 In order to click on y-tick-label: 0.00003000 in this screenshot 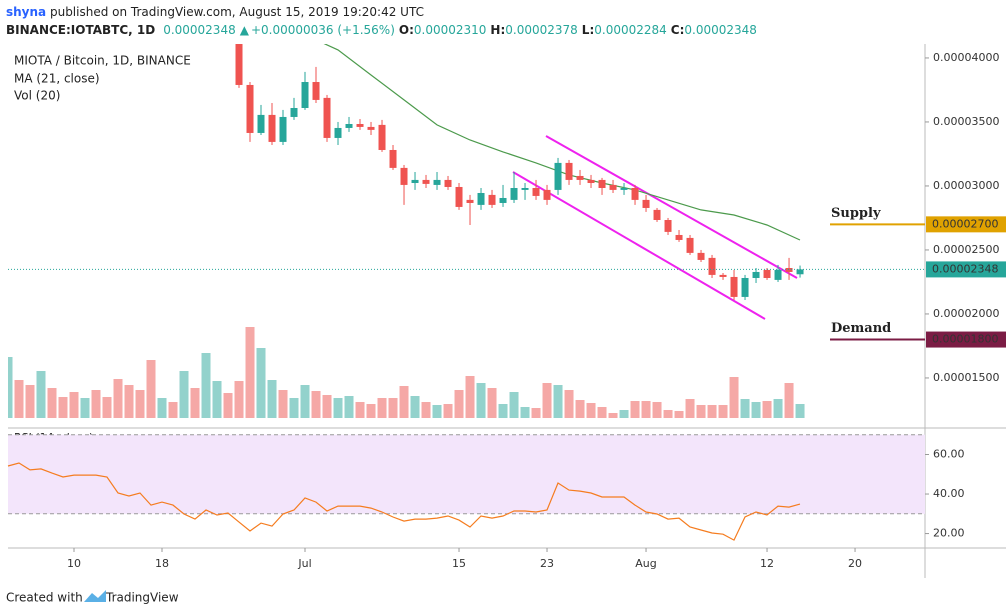, I will do `click(966, 185)`.